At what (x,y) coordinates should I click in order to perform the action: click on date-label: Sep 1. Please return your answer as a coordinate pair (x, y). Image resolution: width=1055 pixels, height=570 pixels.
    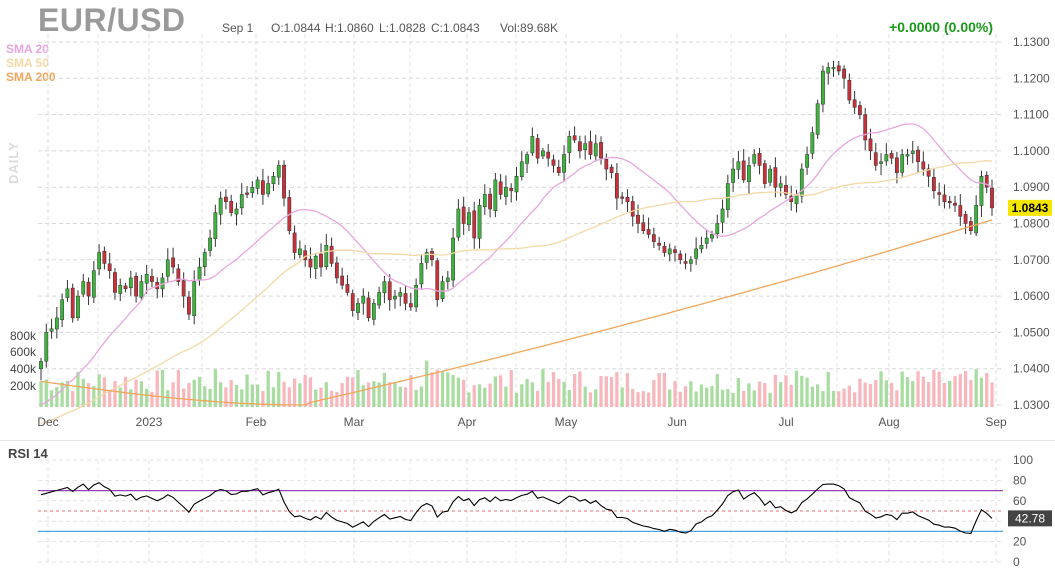
    Looking at the image, I should click on (238, 28).